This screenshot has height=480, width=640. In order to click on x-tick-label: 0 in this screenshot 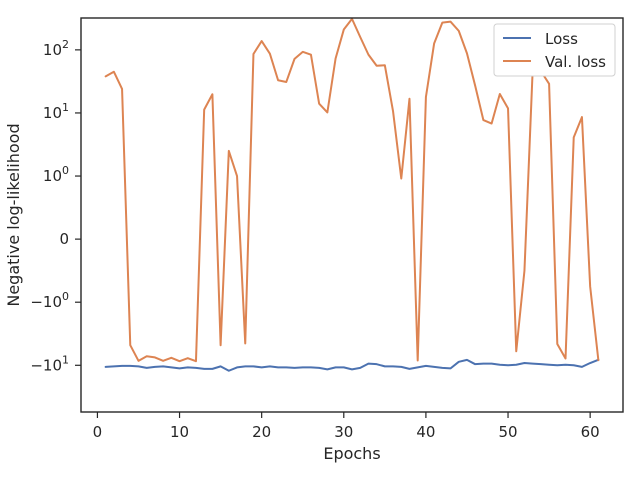, I will do `click(98, 432)`.